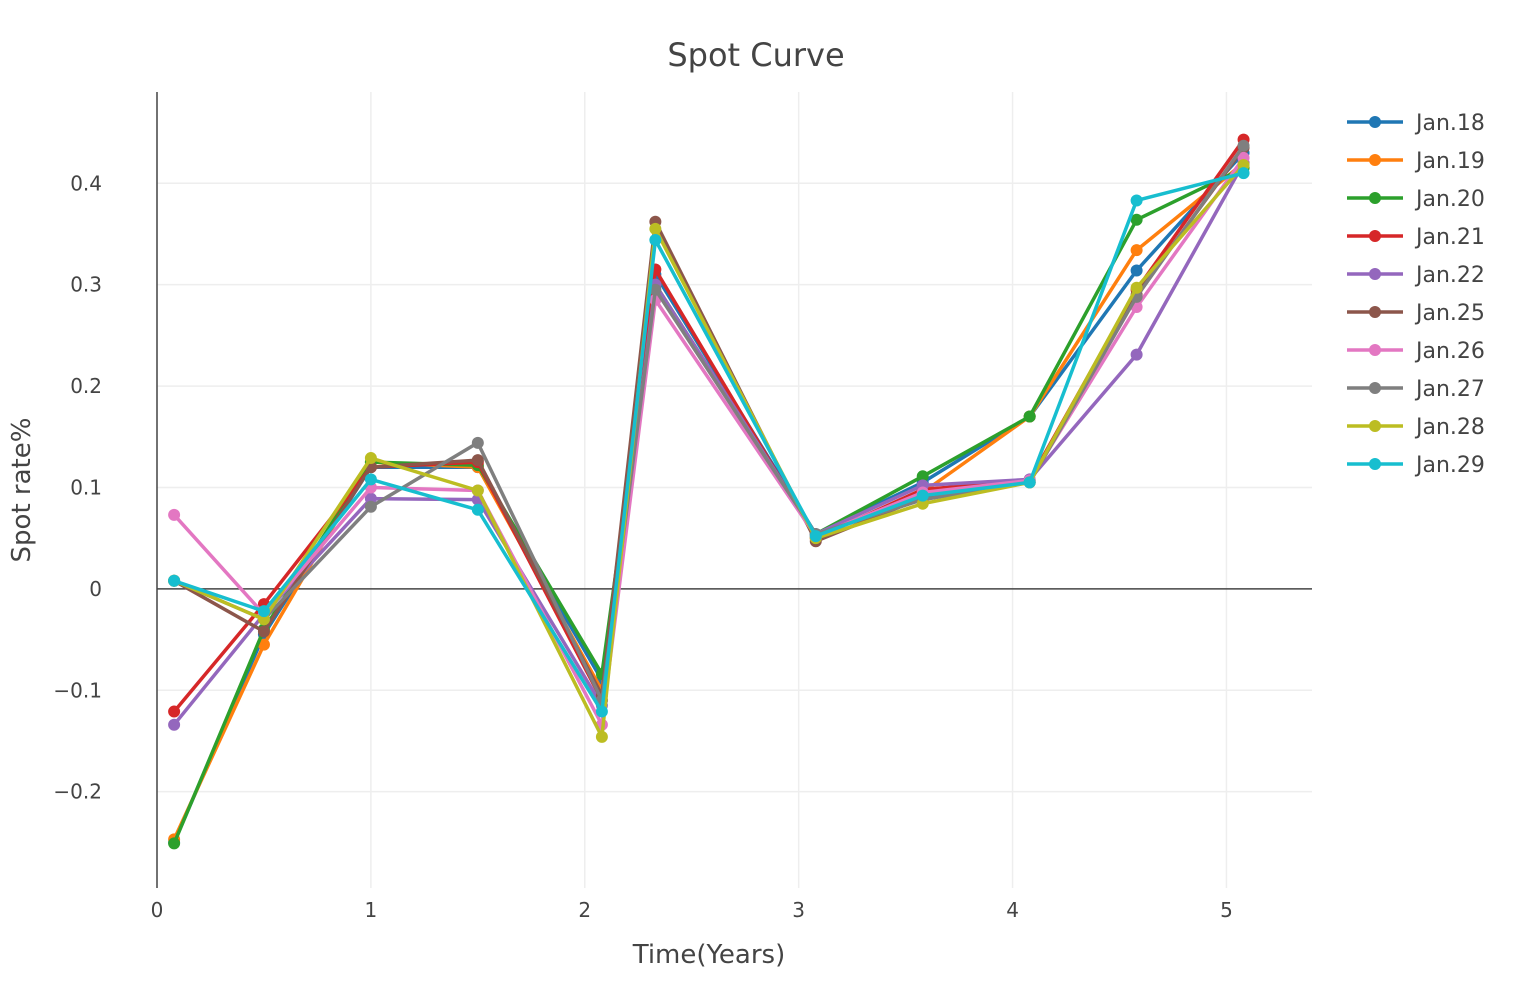 The image size is (1538, 994). What do you see at coordinates (1449, 275) in the screenshot?
I see `legend-label: Jan.22` at bounding box center [1449, 275].